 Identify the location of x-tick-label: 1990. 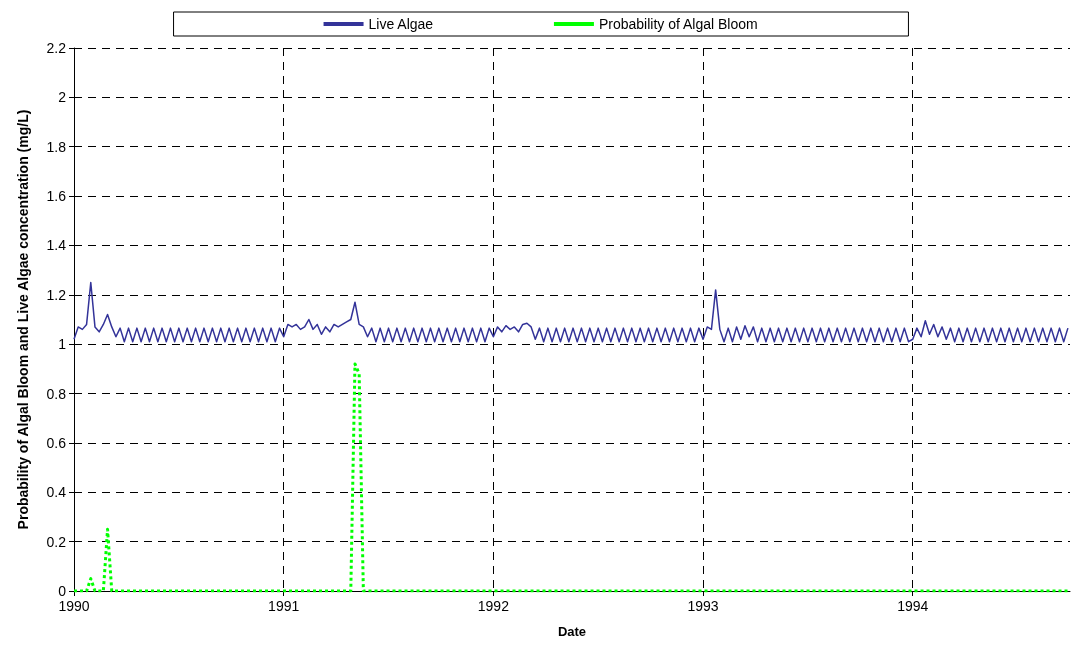
(74, 606).